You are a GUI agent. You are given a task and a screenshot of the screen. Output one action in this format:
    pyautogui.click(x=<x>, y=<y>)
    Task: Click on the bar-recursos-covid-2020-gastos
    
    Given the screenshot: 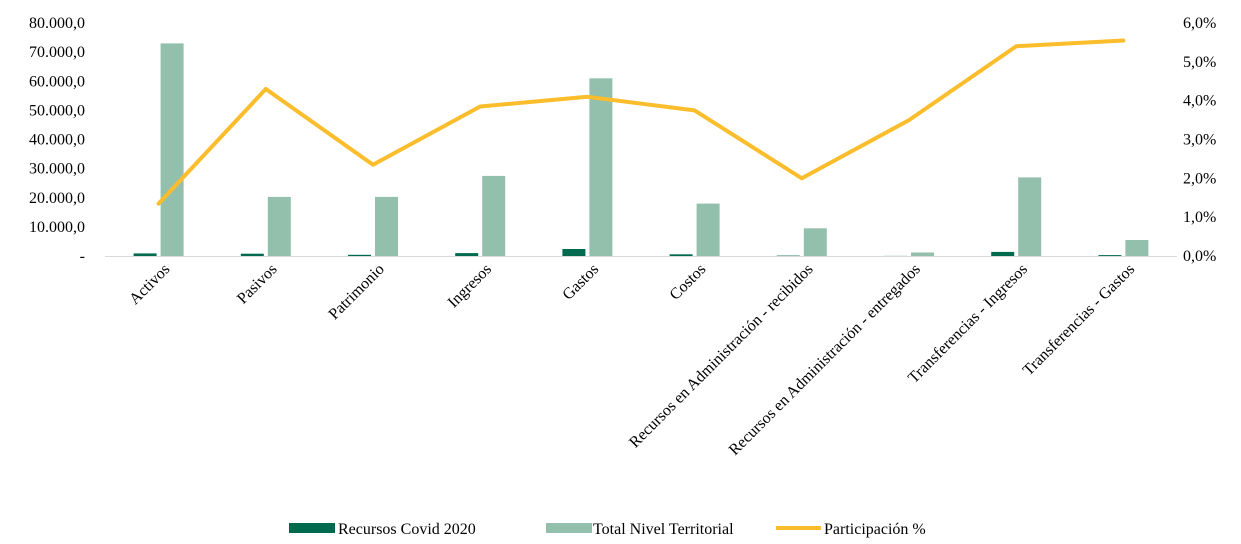 What is the action you would take?
    pyautogui.click(x=574, y=252)
    